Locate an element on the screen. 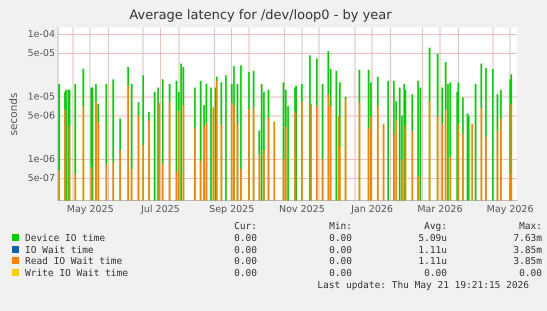 The image size is (547, 311). y-tick-label: 1e-05 is located at coordinates (42, 97).